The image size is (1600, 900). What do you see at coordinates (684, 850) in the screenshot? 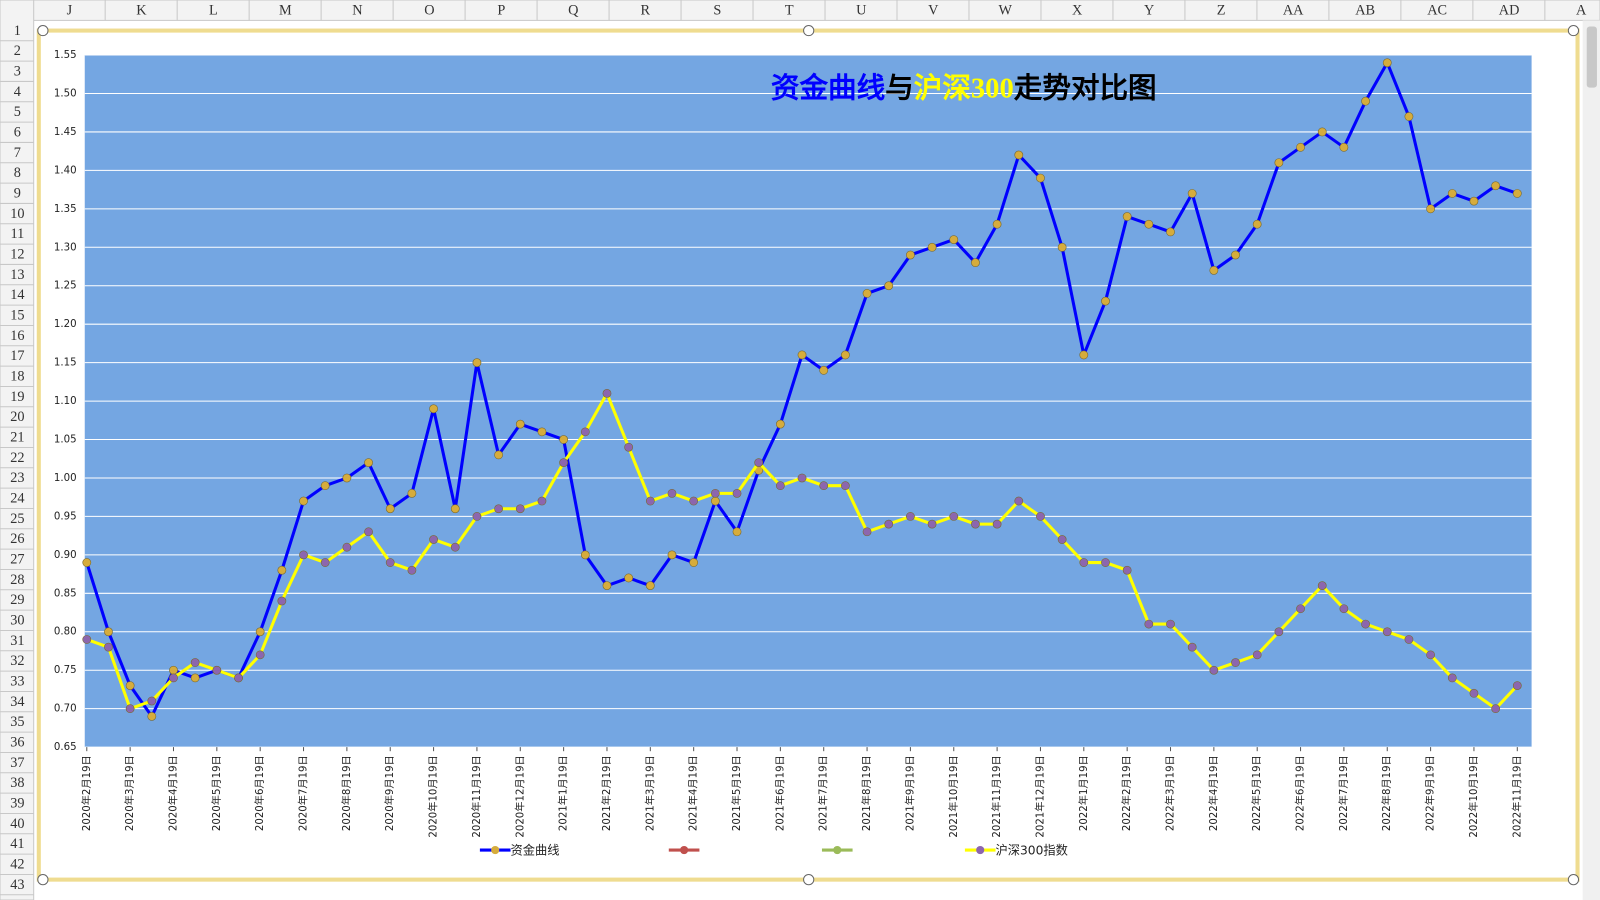
I see `legend-blank-entry` at bounding box center [684, 850].